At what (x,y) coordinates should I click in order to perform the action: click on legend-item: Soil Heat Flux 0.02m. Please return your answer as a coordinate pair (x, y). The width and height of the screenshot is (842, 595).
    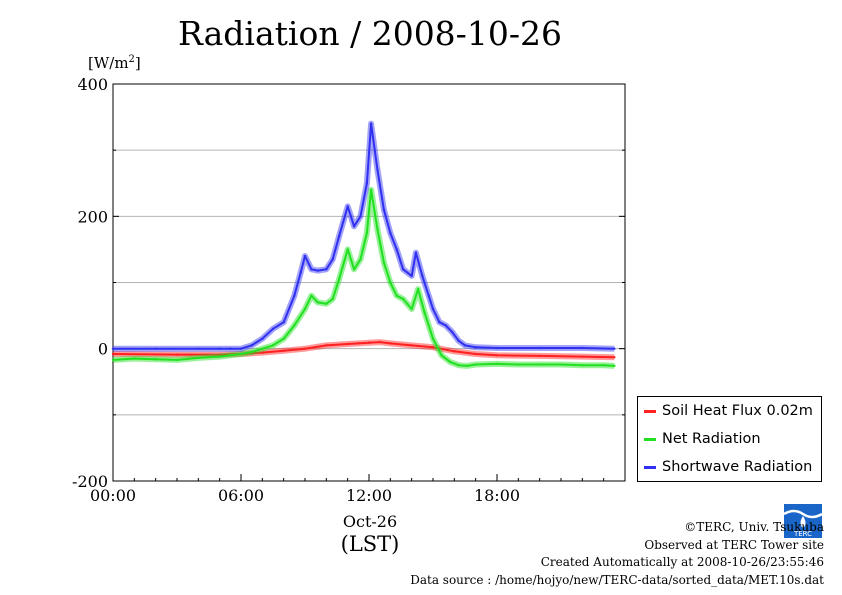
    Looking at the image, I should click on (728, 411).